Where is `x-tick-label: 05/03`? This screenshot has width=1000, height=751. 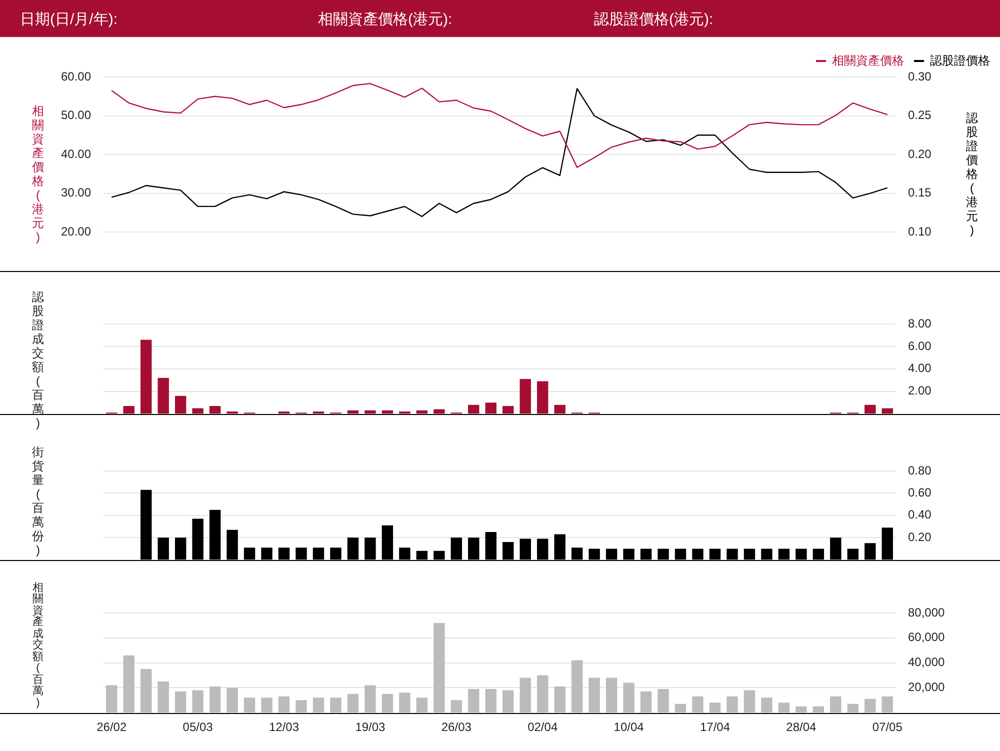
x-tick-label: 05/03 is located at coordinates (198, 727).